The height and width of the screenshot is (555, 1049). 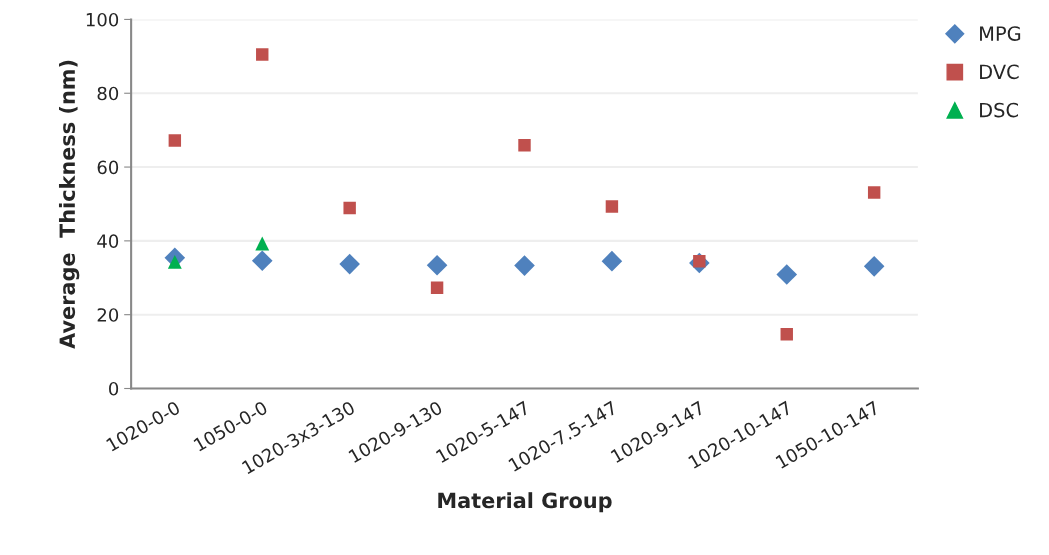 I want to click on y-tick-label: 40, so click(x=108, y=241).